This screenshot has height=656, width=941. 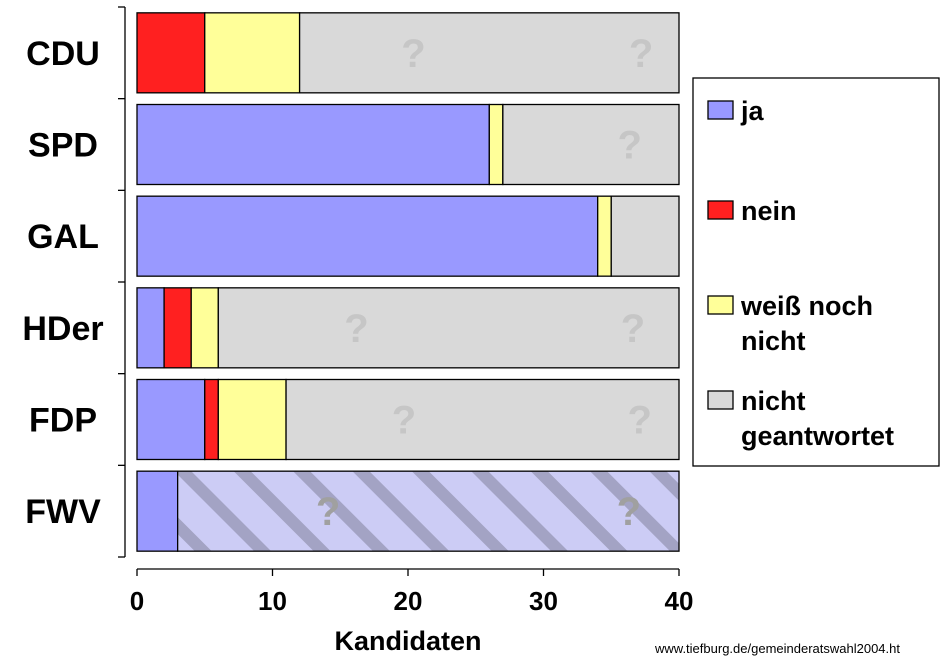 What do you see at coordinates (313, 144) in the screenshot?
I see `bar-spd-ja` at bounding box center [313, 144].